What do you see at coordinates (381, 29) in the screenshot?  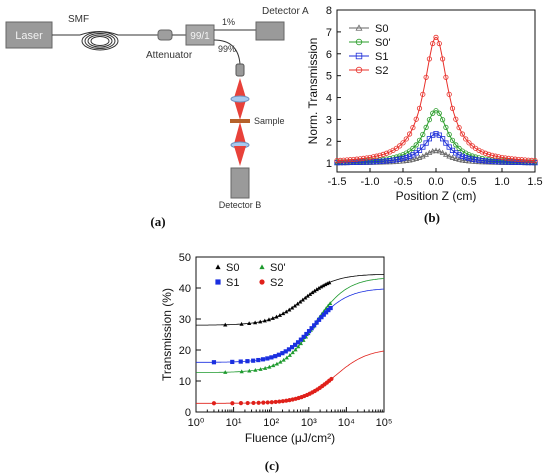 I see `legend-label: S0` at bounding box center [381, 29].